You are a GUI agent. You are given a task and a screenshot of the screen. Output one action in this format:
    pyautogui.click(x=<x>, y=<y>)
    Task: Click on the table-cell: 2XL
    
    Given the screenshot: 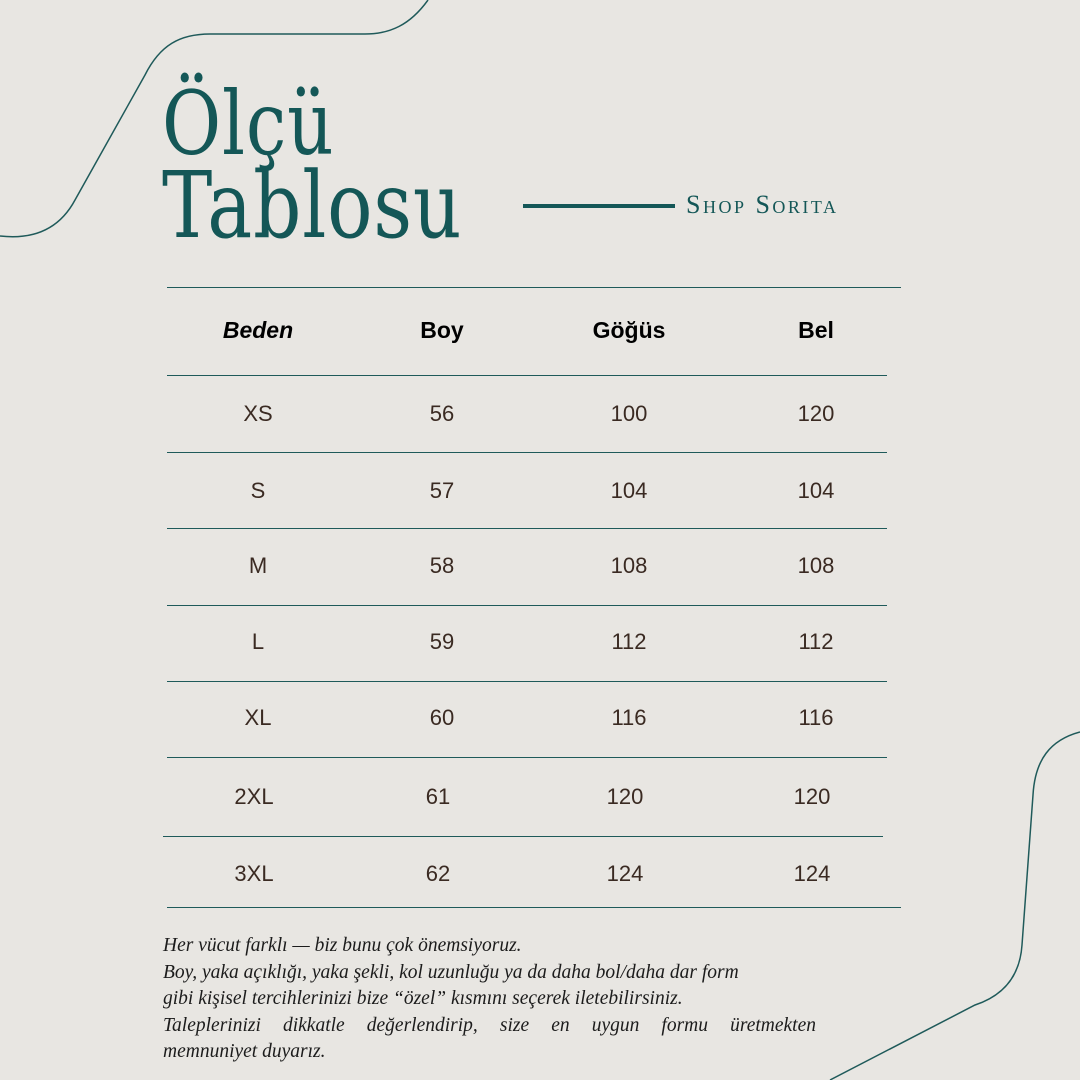 What is the action you would take?
    pyautogui.click(x=254, y=796)
    